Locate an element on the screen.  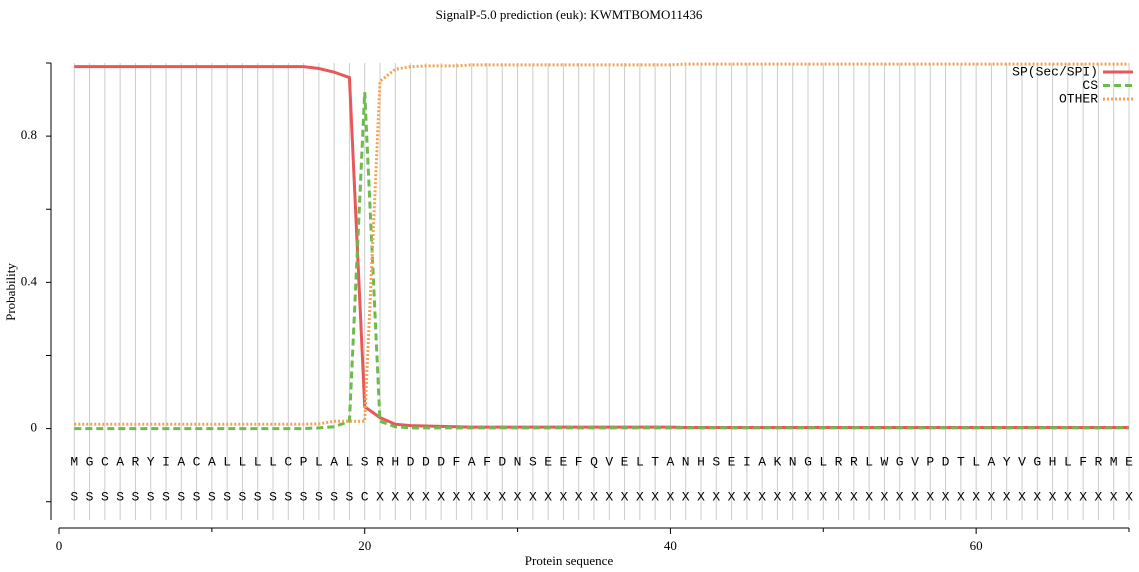
x-tick-label: 20 is located at coordinates (364, 545).